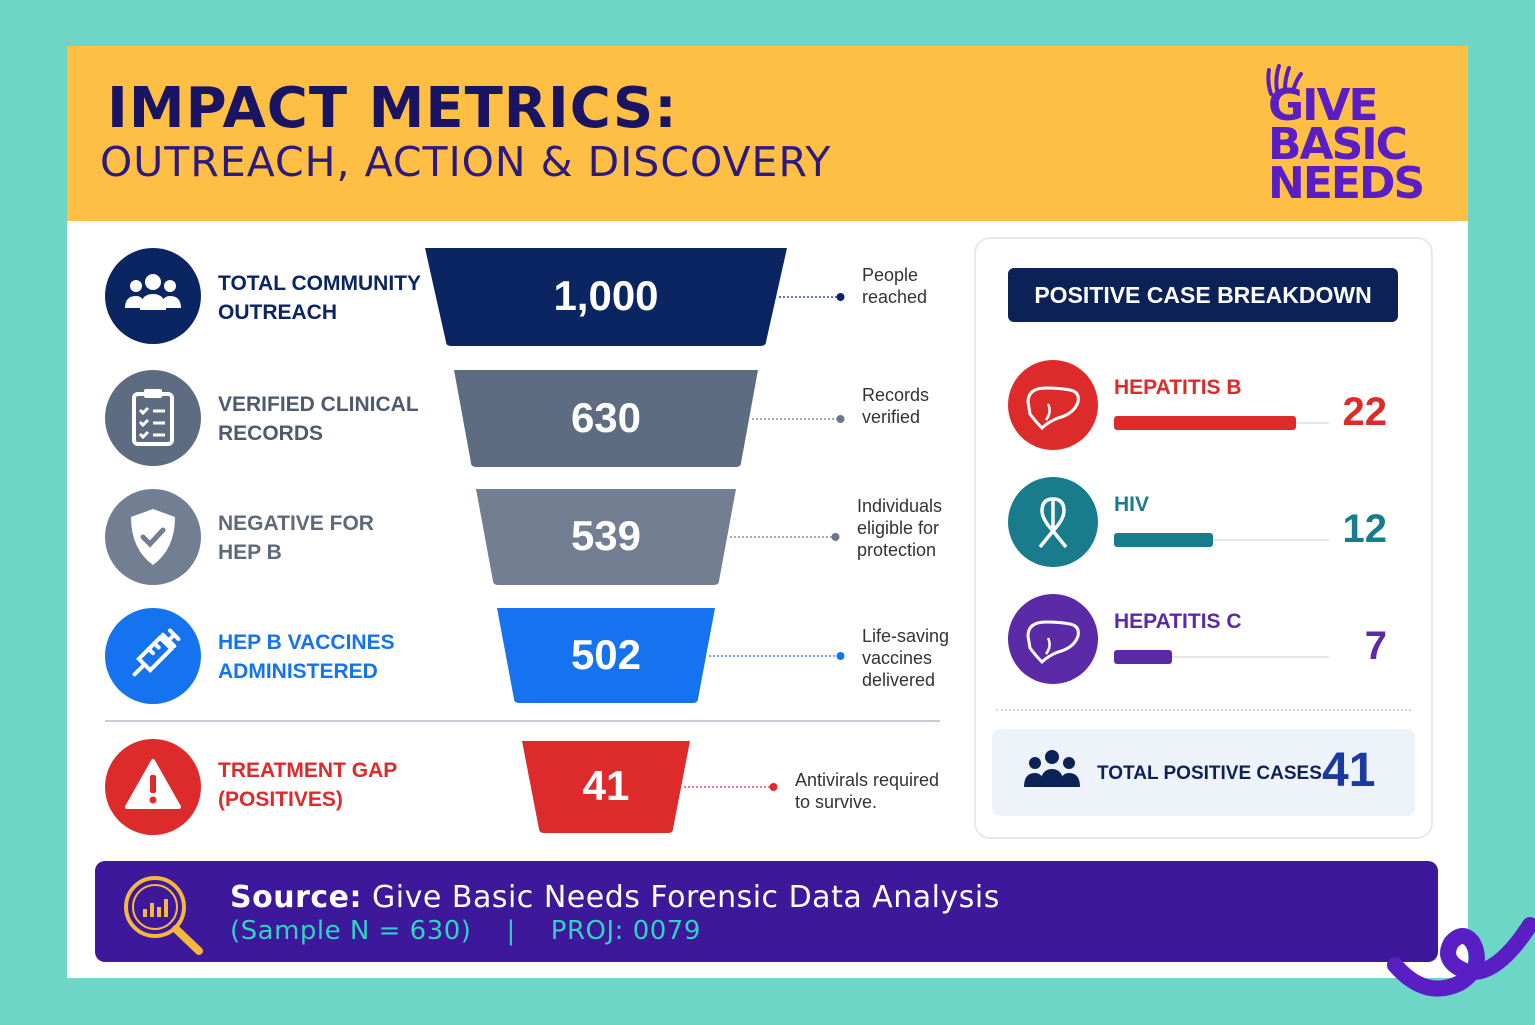 The image size is (1535, 1025). Describe the element at coordinates (1323, 105) in the screenshot. I see `logo-line-1: GIVE` at that location.